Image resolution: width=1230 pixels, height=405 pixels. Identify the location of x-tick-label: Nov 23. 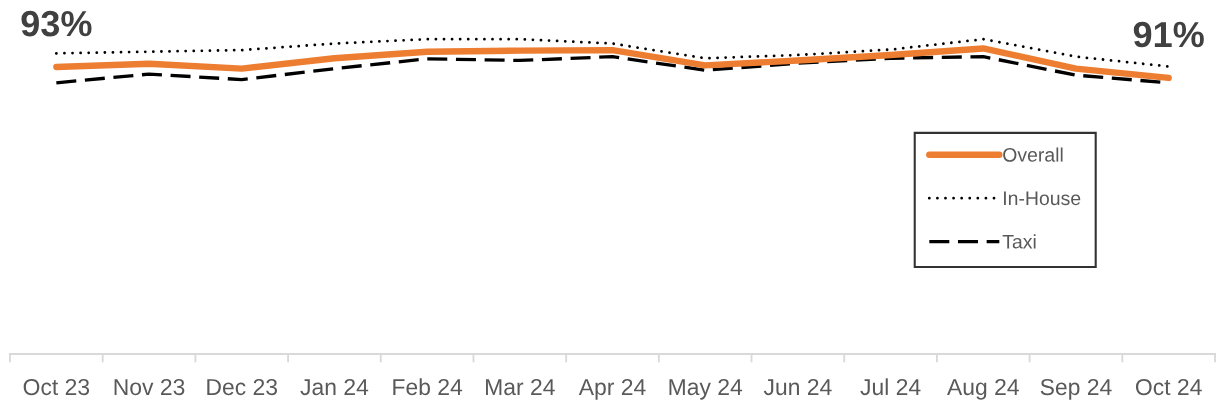
(149, 387).